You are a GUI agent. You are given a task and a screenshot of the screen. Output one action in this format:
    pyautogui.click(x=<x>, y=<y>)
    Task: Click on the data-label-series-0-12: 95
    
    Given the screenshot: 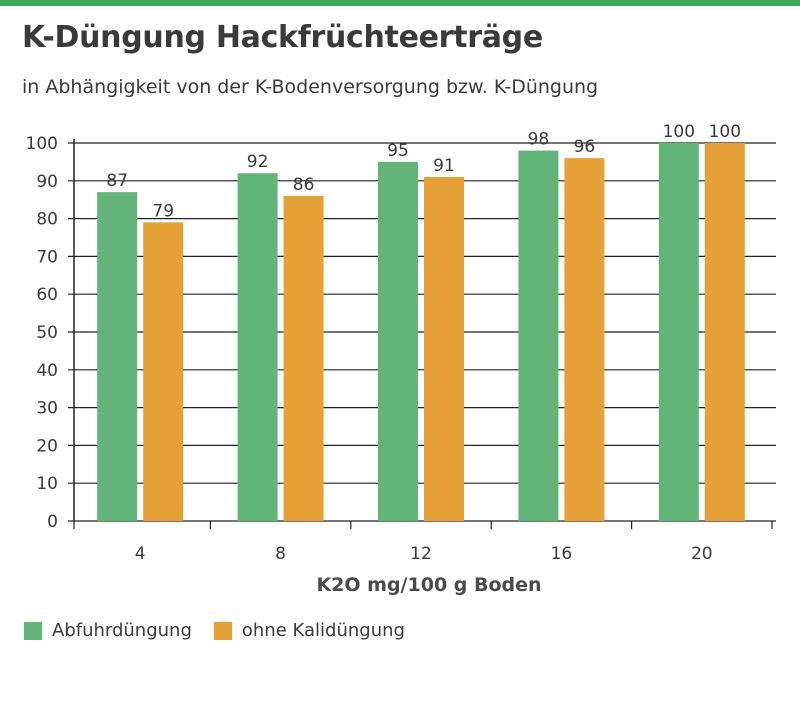 What is the action you would take?
    pyautogui.click(x=398, y=151)
    